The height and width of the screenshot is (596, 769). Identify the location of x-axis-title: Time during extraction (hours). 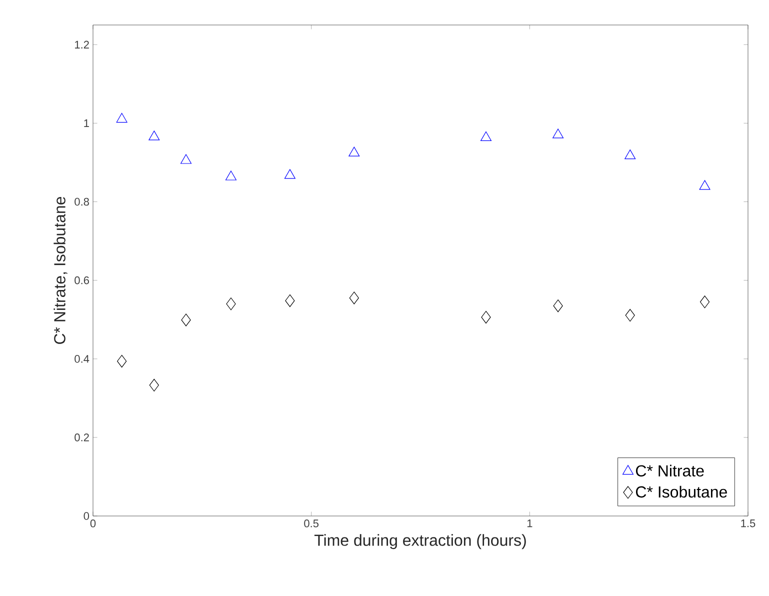
(420, 542).